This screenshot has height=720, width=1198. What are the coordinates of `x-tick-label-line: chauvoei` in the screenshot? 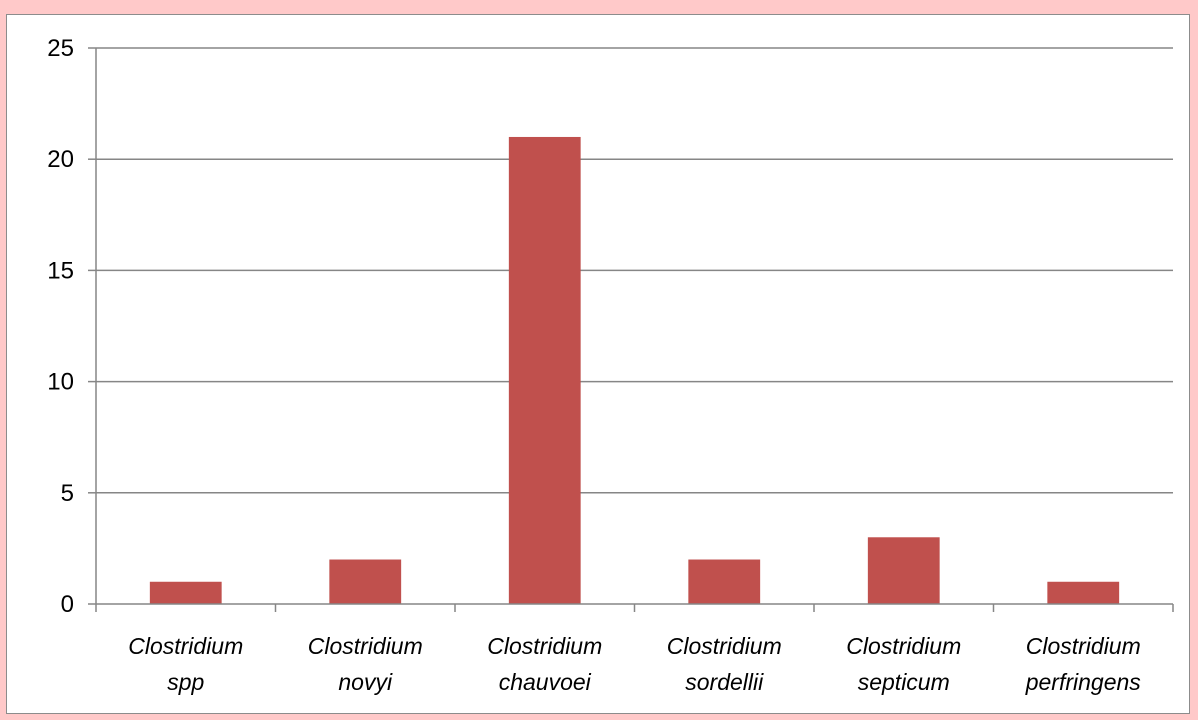 It's located at (545, 682).